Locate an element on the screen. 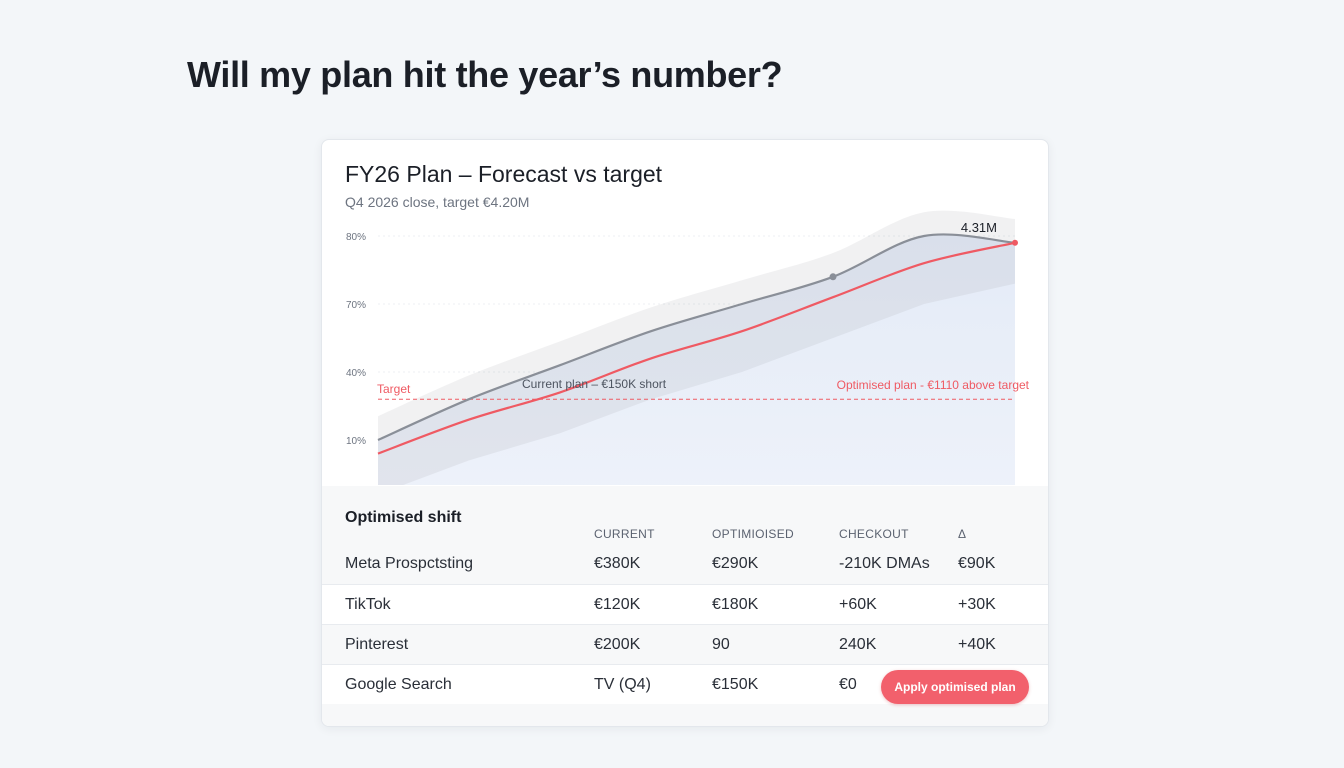 The width and height of the screenshot is (1344, 768). row-delta: +40K is located at coordinates (977, 644).